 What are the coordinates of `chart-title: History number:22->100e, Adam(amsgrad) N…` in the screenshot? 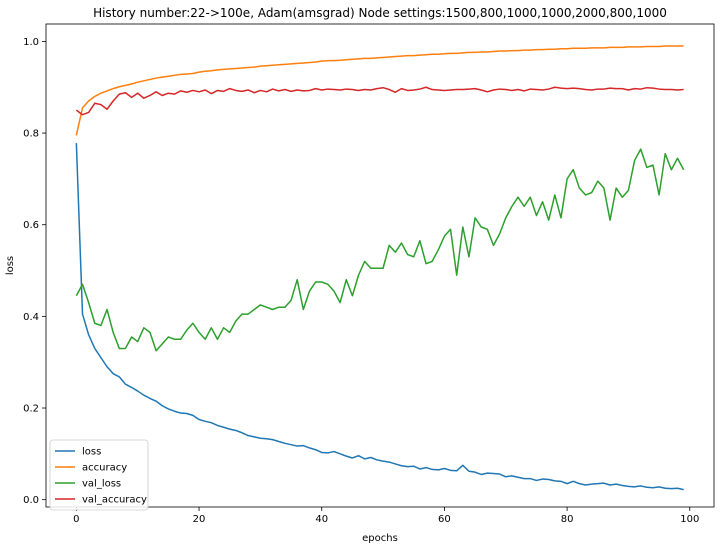 It's located at (380, 13).